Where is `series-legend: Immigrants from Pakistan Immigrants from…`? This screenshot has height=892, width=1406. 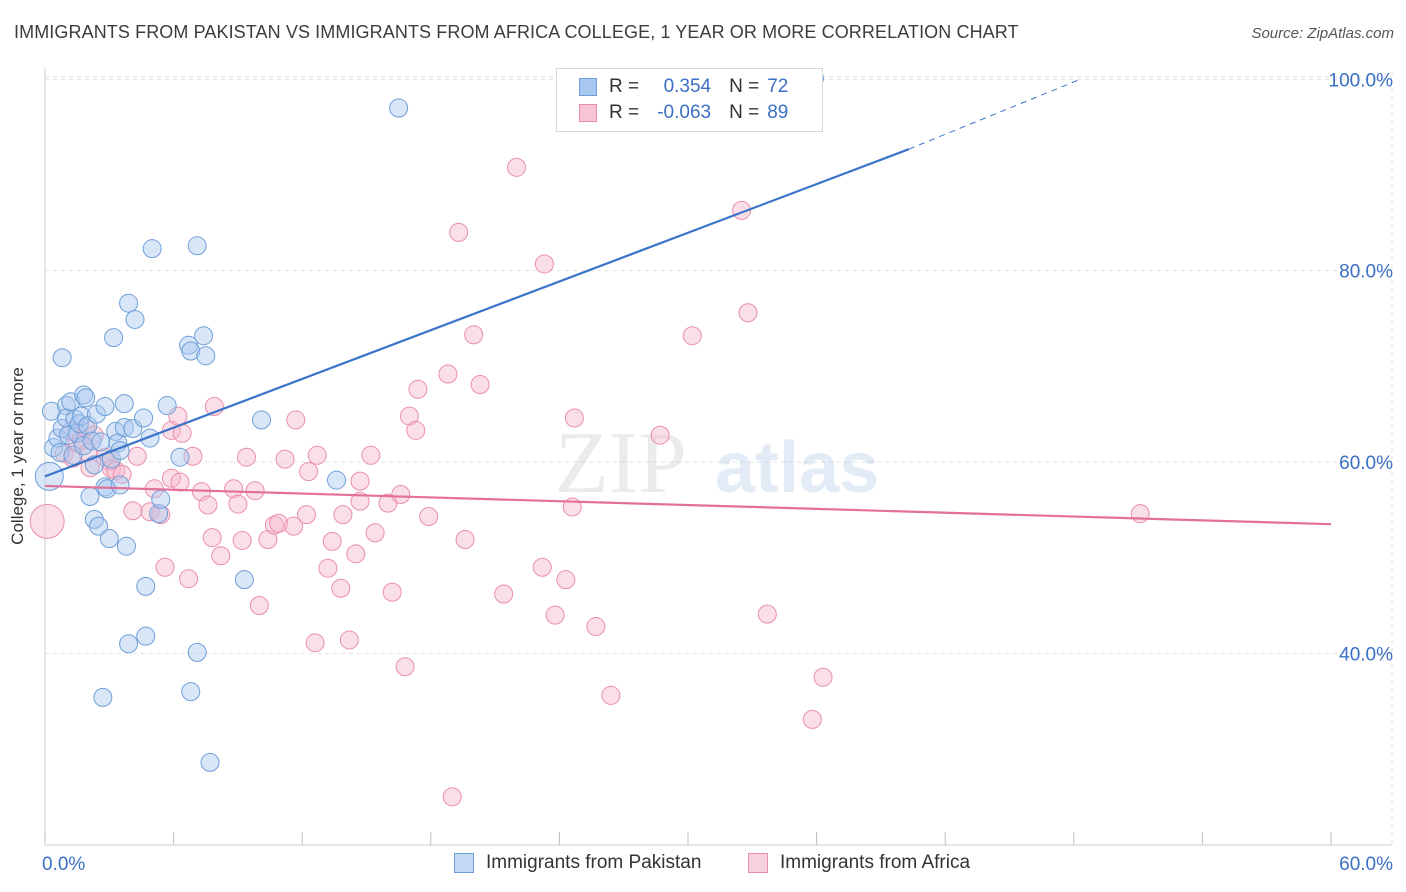 series-legend: Immigrants from Pakistan Immigrants from… is located at coordinates (703, 864).